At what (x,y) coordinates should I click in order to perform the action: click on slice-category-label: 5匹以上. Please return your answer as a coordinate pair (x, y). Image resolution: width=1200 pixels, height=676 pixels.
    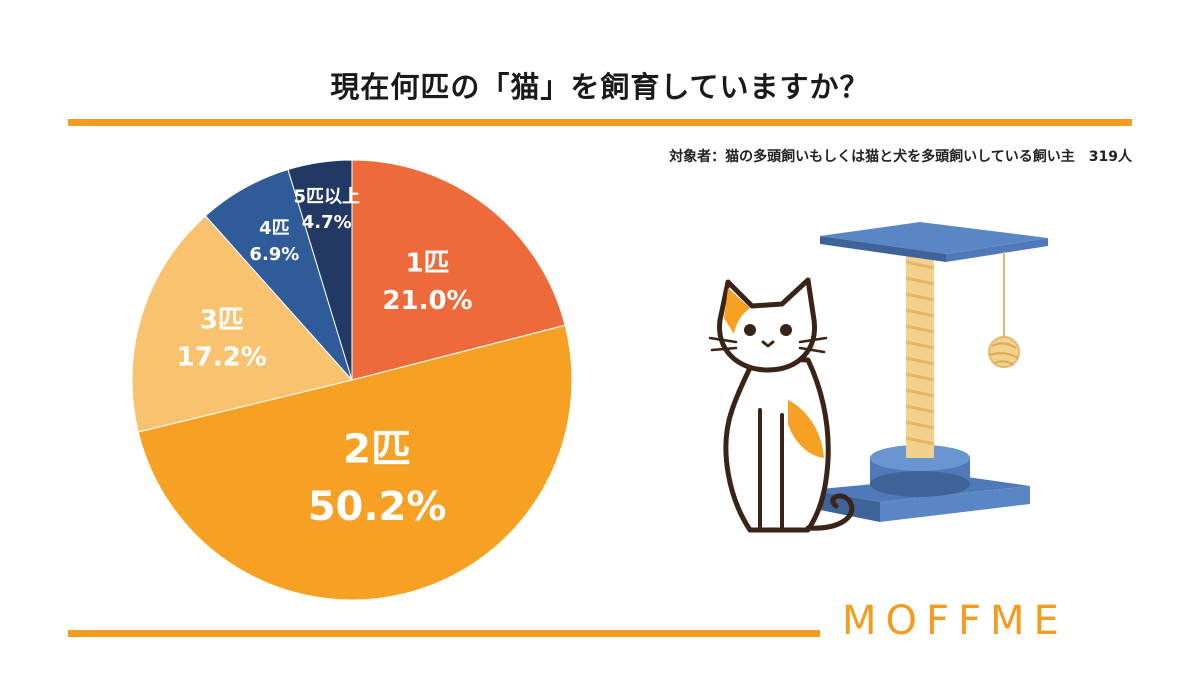
    Looking at the image, I should click on (326, 196).